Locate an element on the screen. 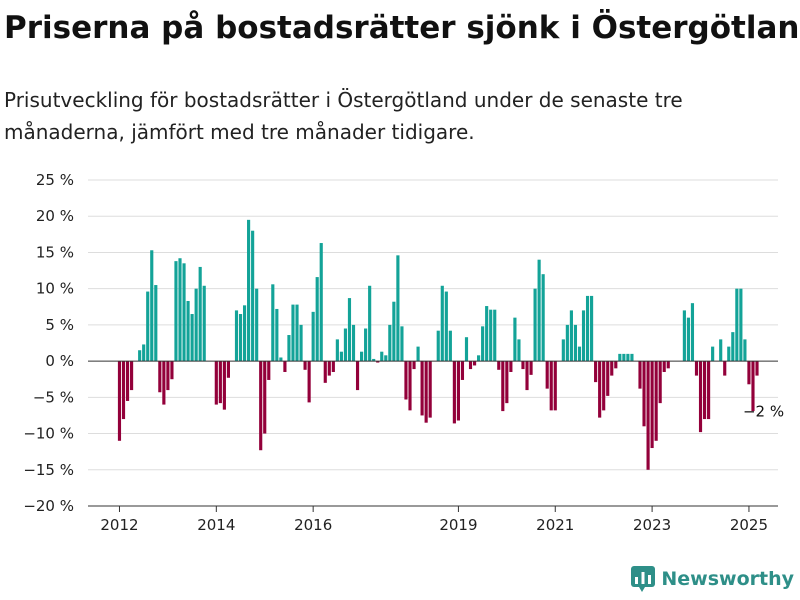 The image size is (800, 600). y-tick-label: −10 % is located at coordinates (48, 434).